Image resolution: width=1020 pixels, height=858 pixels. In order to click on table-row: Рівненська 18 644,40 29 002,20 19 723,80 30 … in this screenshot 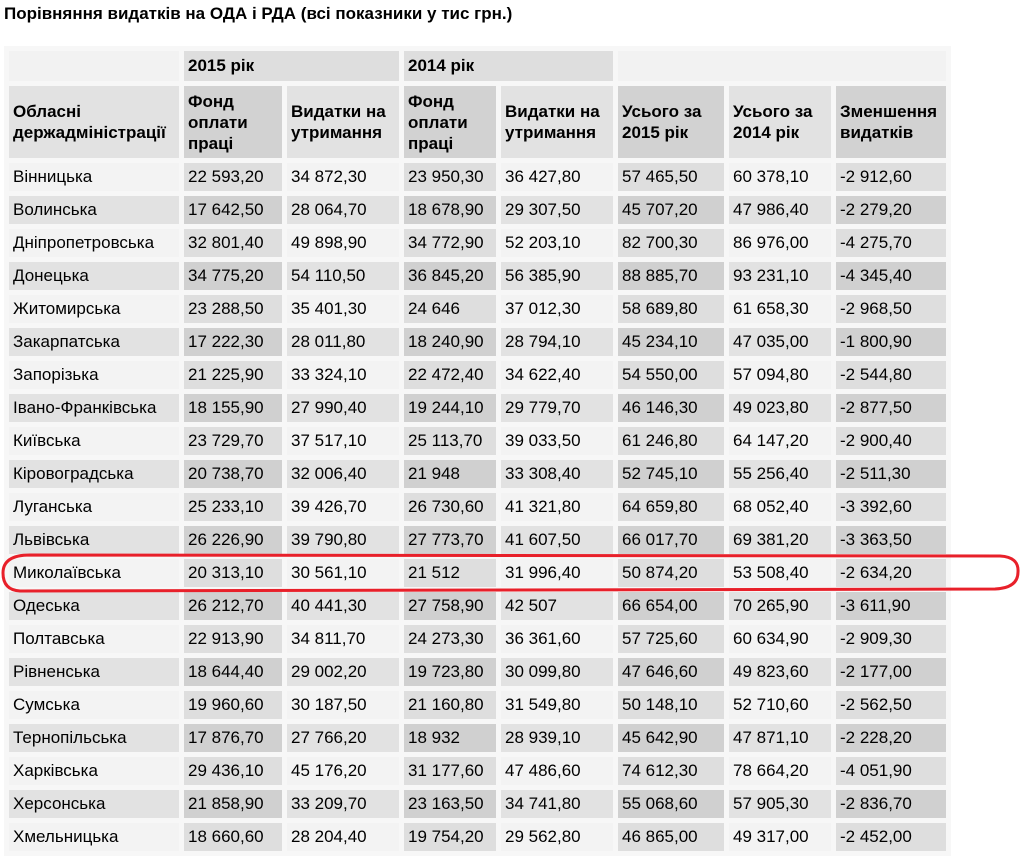, I will do `click(477, 672)`.